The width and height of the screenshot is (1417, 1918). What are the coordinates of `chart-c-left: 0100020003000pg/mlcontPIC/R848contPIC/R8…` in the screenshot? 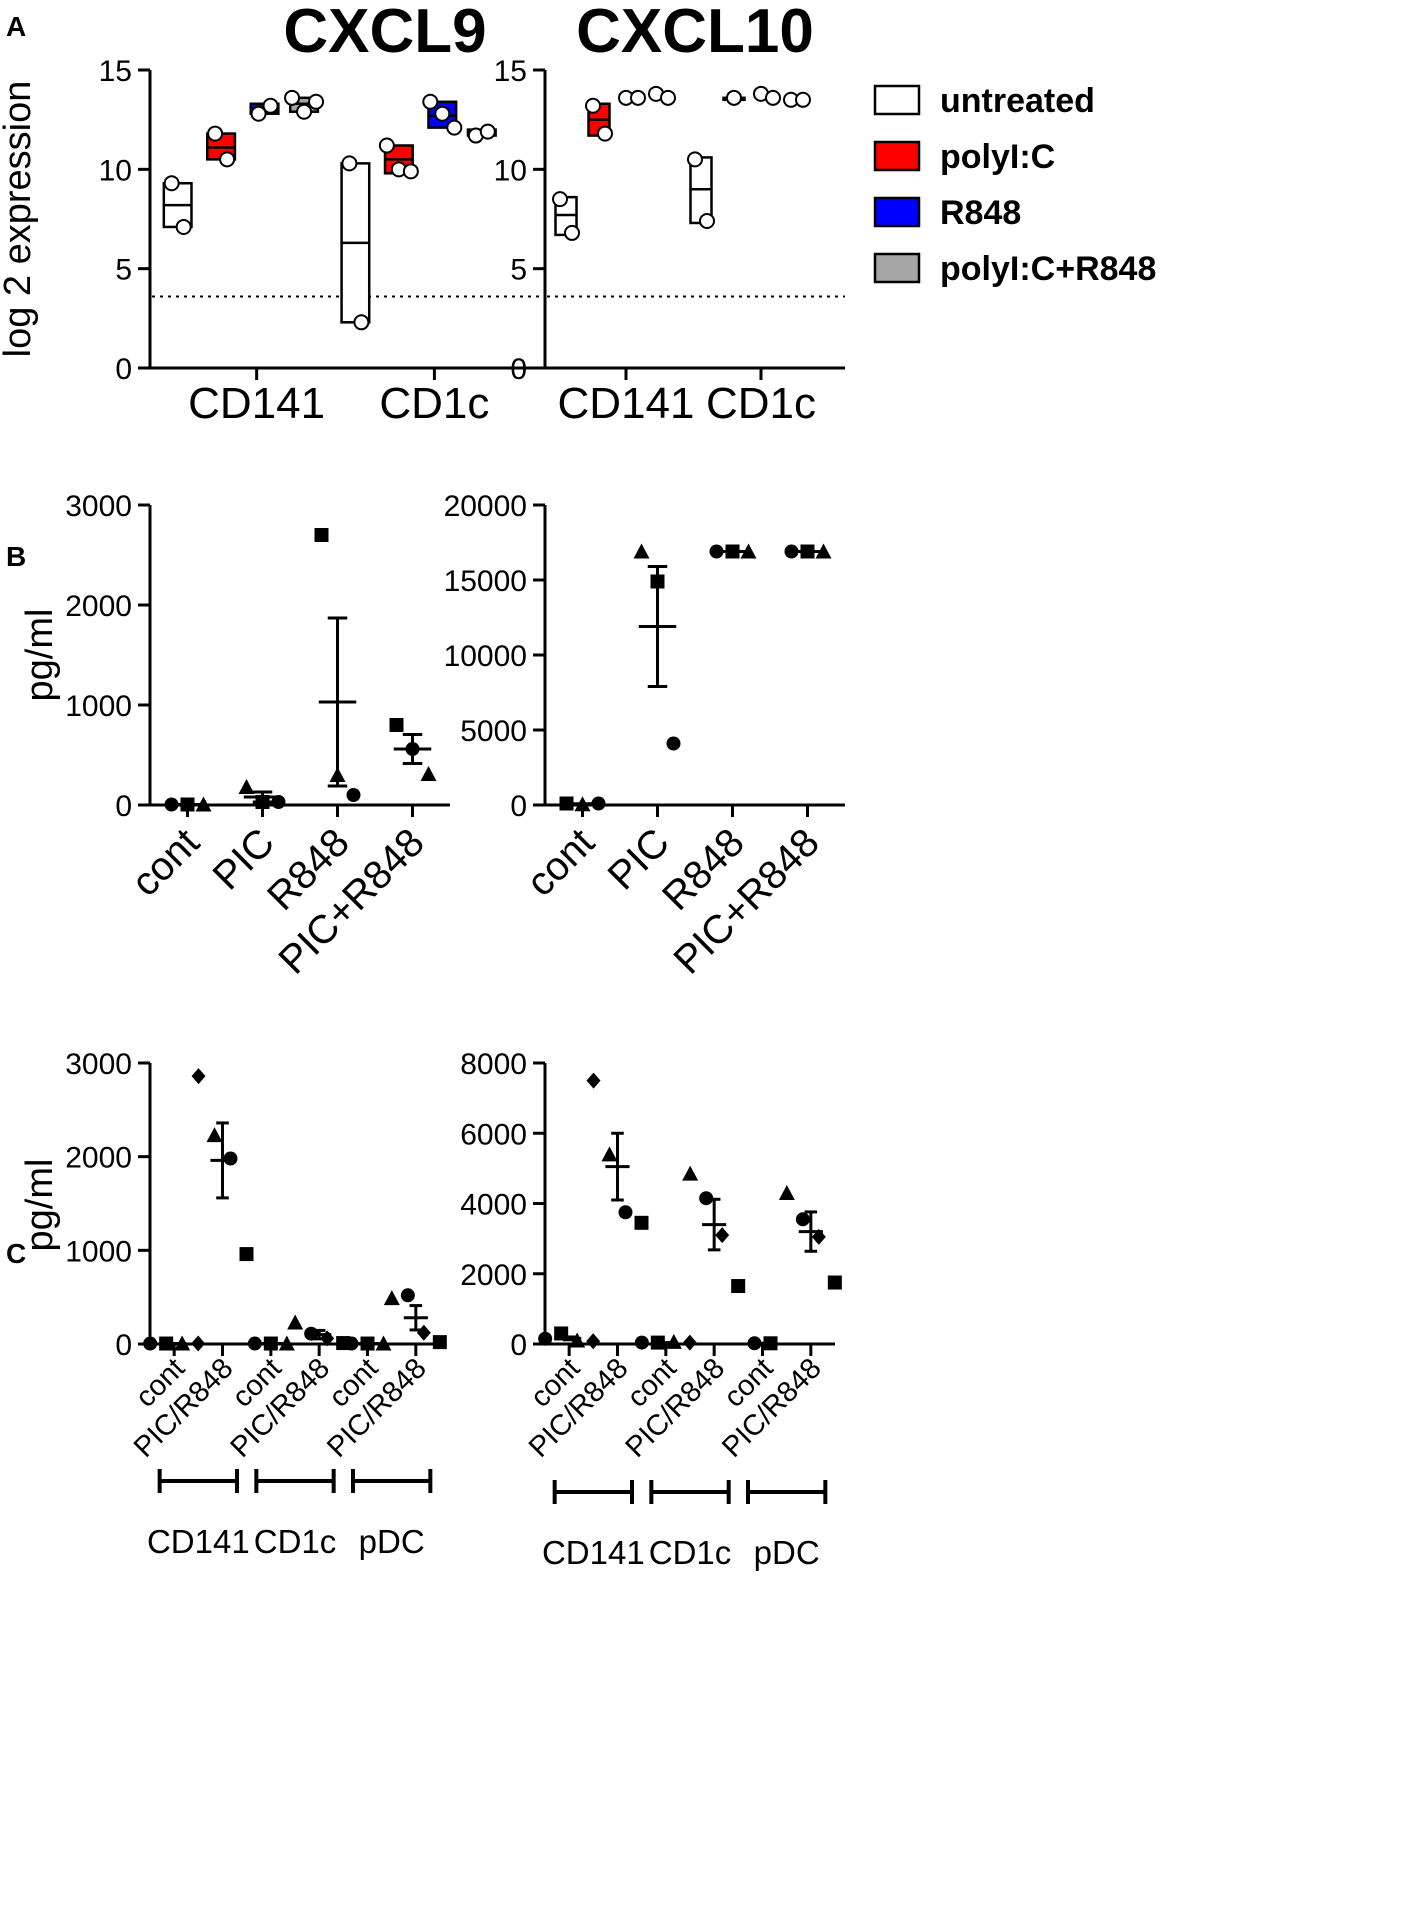 It's located at (233, 1304).